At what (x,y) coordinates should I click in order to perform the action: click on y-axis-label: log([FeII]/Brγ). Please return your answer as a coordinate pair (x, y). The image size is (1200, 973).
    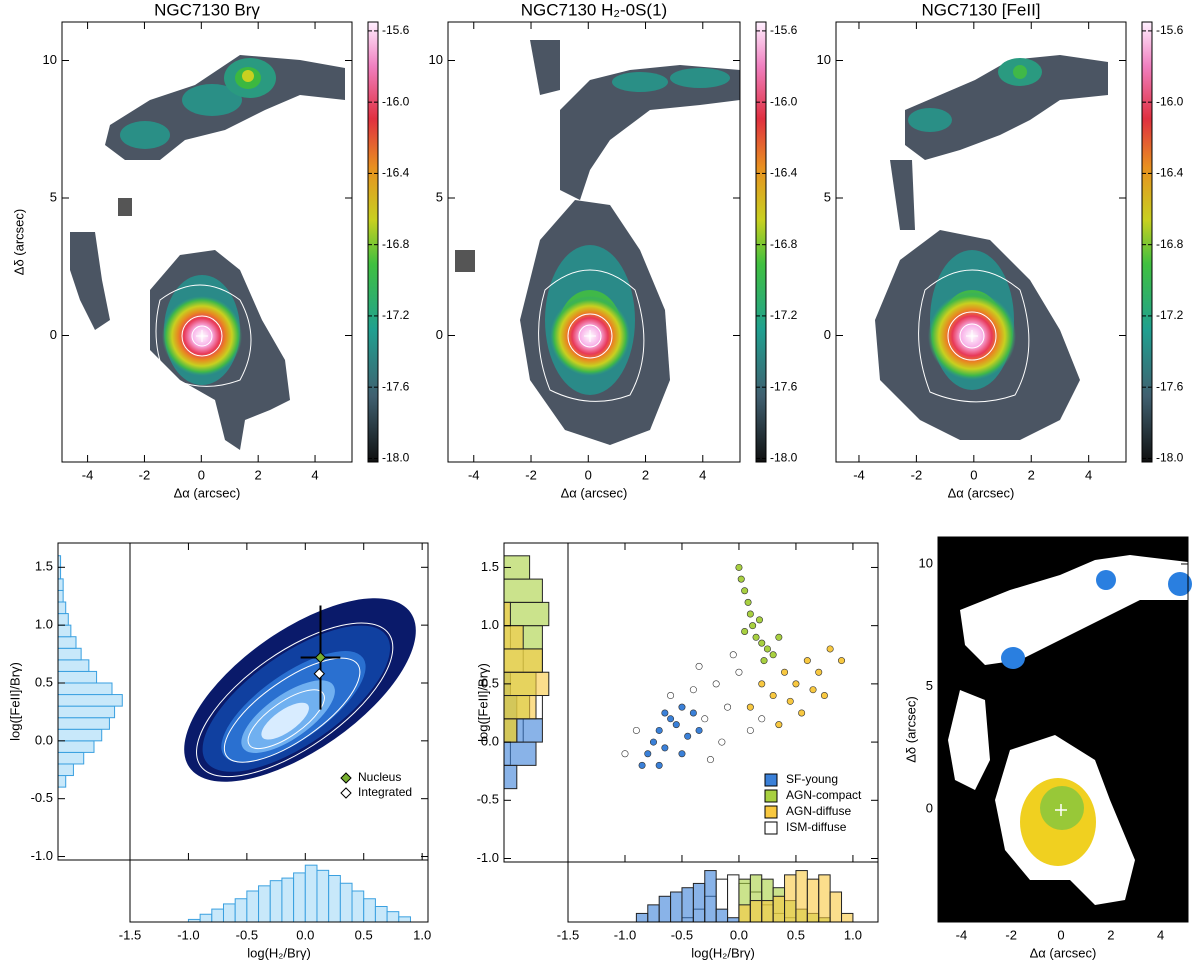
    Looking at the image, I should click on (14, 701).